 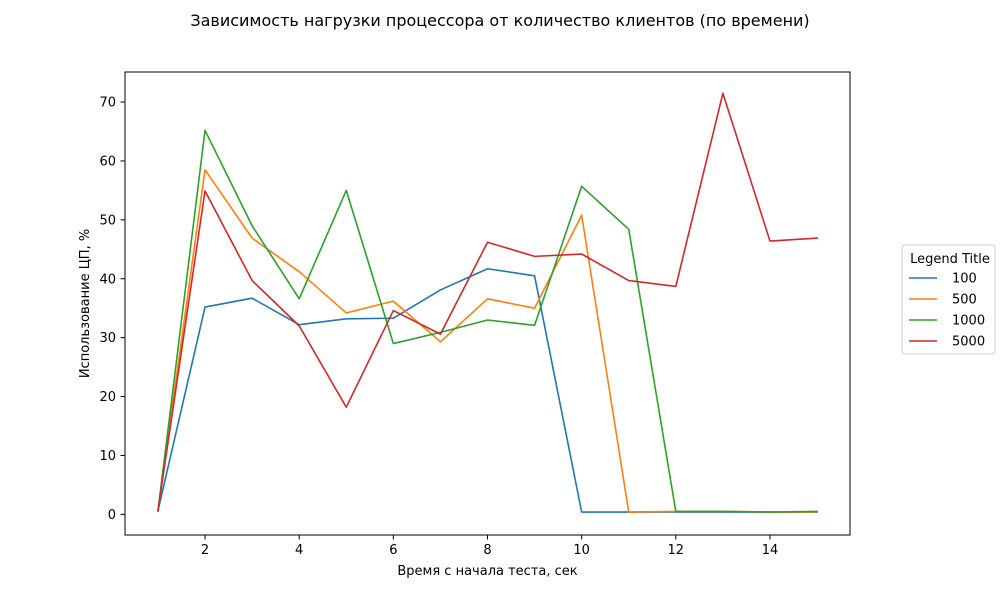 I want to click on x-axis: 2 4 6 8 10 12 14, so click(x=489, y=546).